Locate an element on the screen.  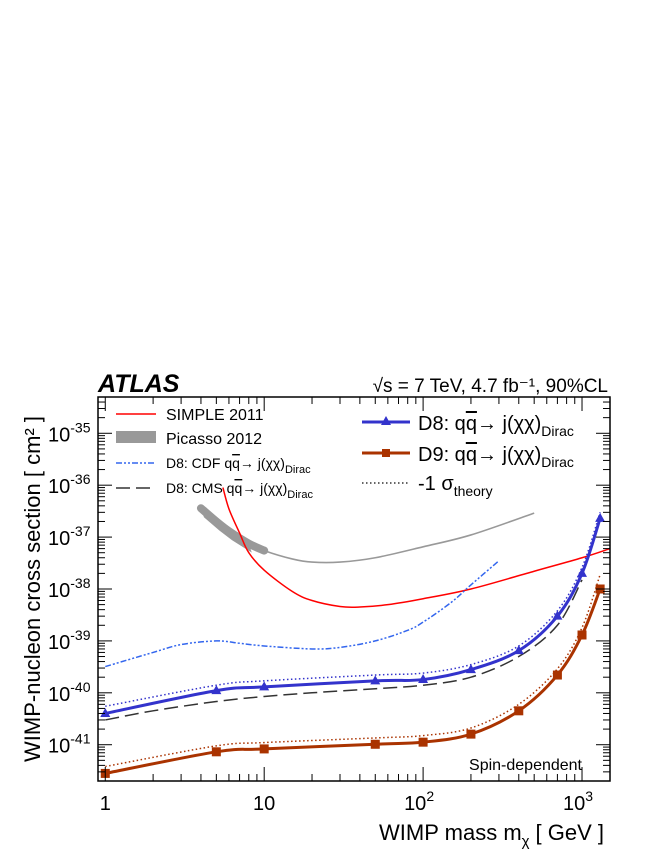
series-picasso-2012-1-line is located at coordinates (367, 535).